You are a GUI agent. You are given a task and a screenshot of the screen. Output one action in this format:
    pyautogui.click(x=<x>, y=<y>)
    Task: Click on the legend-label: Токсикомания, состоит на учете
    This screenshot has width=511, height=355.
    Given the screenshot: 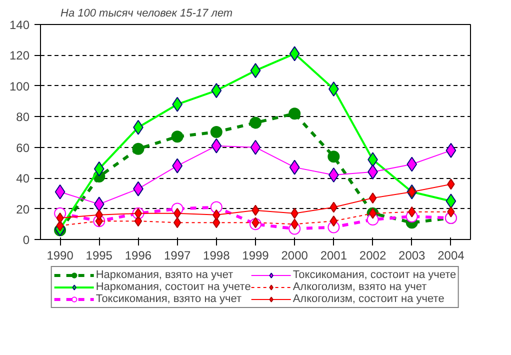 What is the action you would take?
    pyautogui.click(x=374, y=275)
    